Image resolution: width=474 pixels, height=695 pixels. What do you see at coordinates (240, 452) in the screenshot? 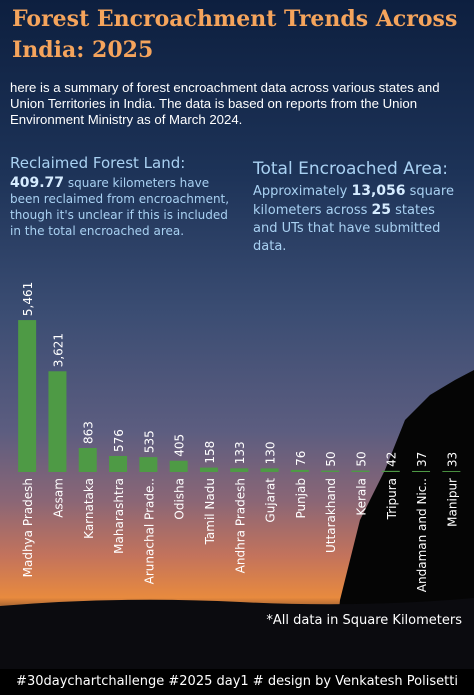
I see `value-label: 133` at bounding box center [240, 452].